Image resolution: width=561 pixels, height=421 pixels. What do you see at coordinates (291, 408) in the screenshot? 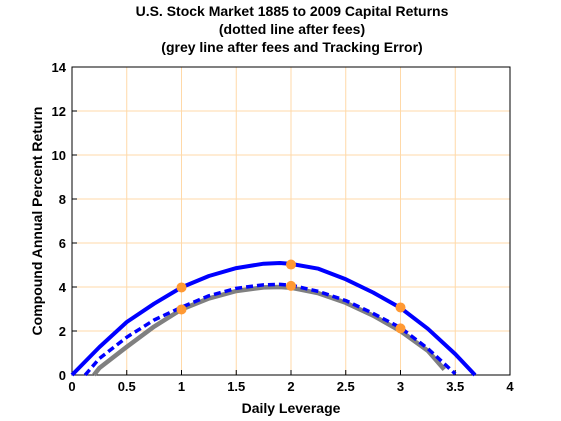
I see `x-axis-label: Daily Leverage` at bounding box center [291, 408].